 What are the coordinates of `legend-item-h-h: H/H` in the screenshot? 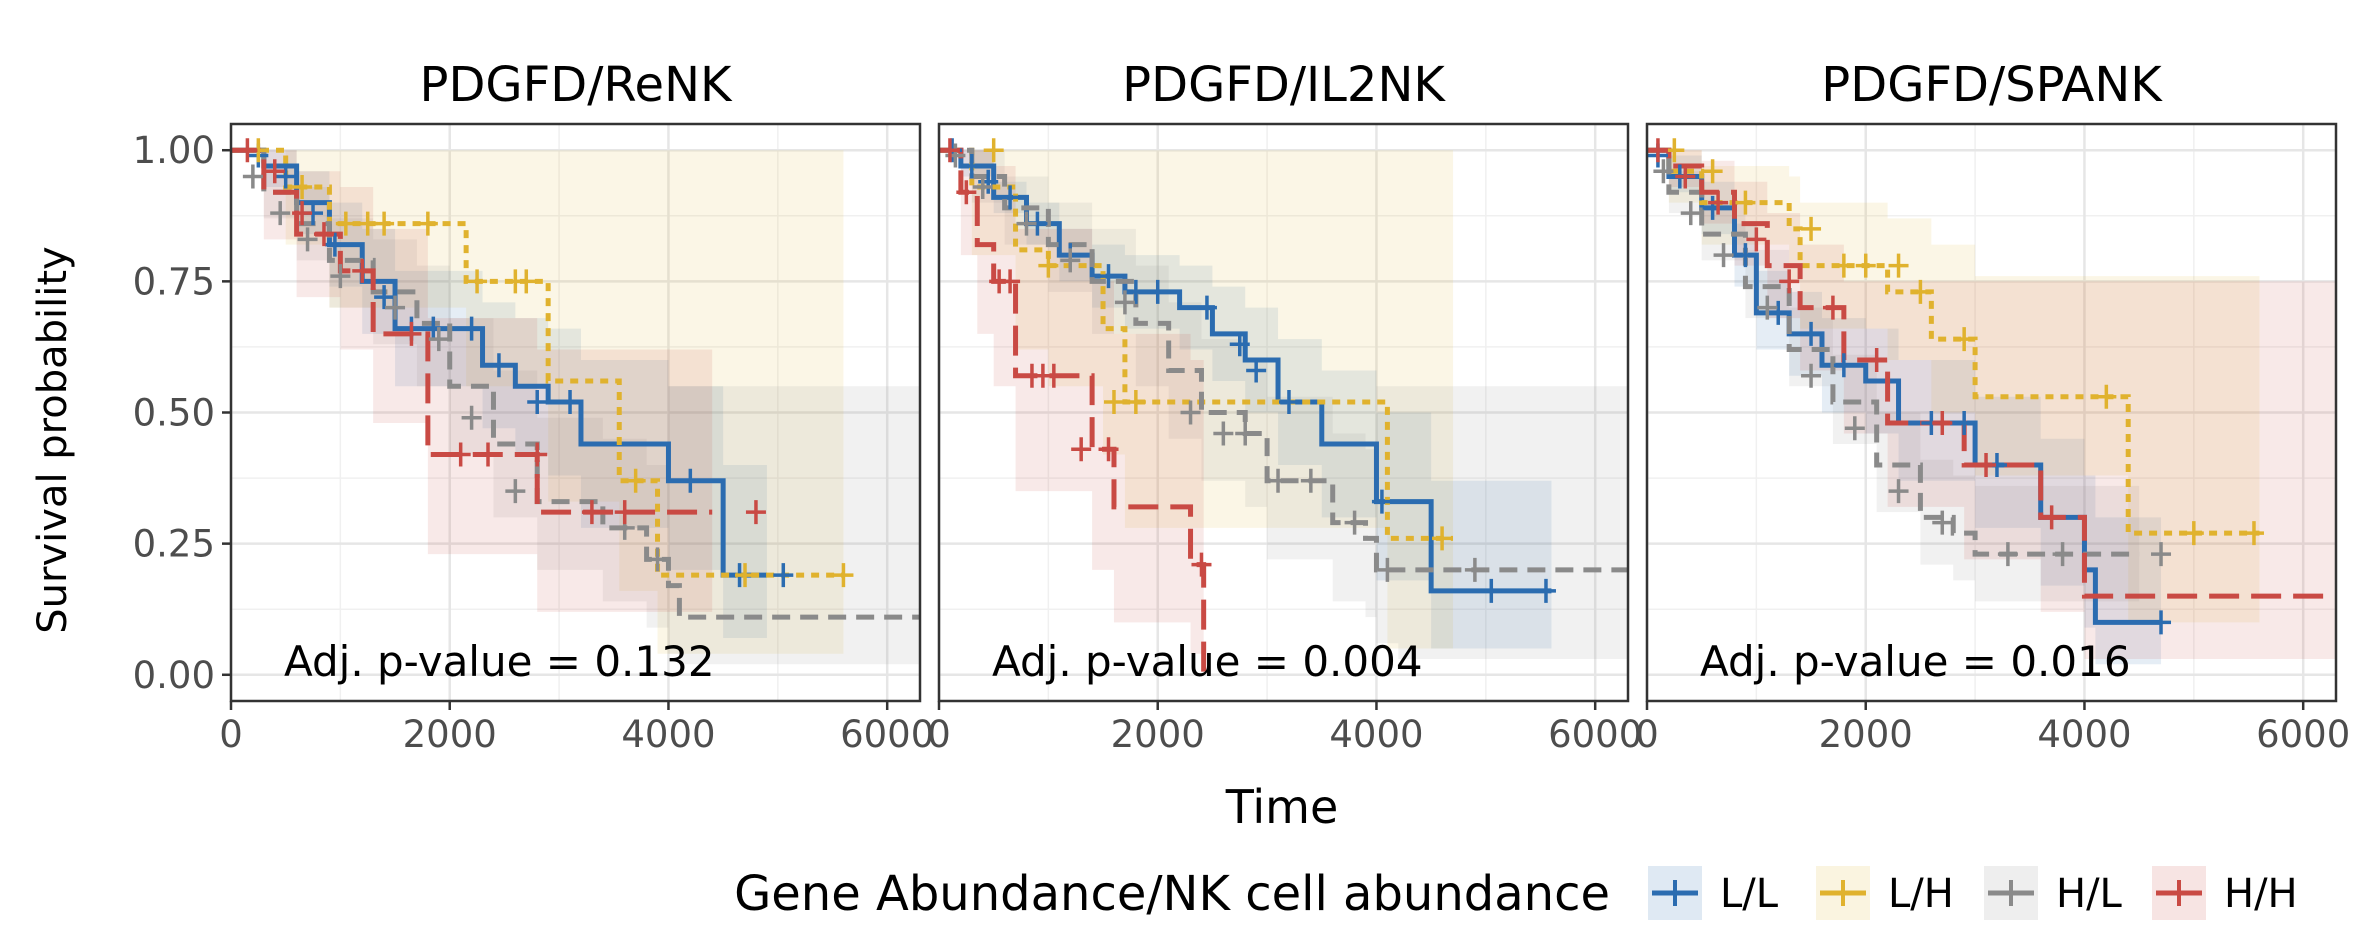 It's located at (2225, 893).